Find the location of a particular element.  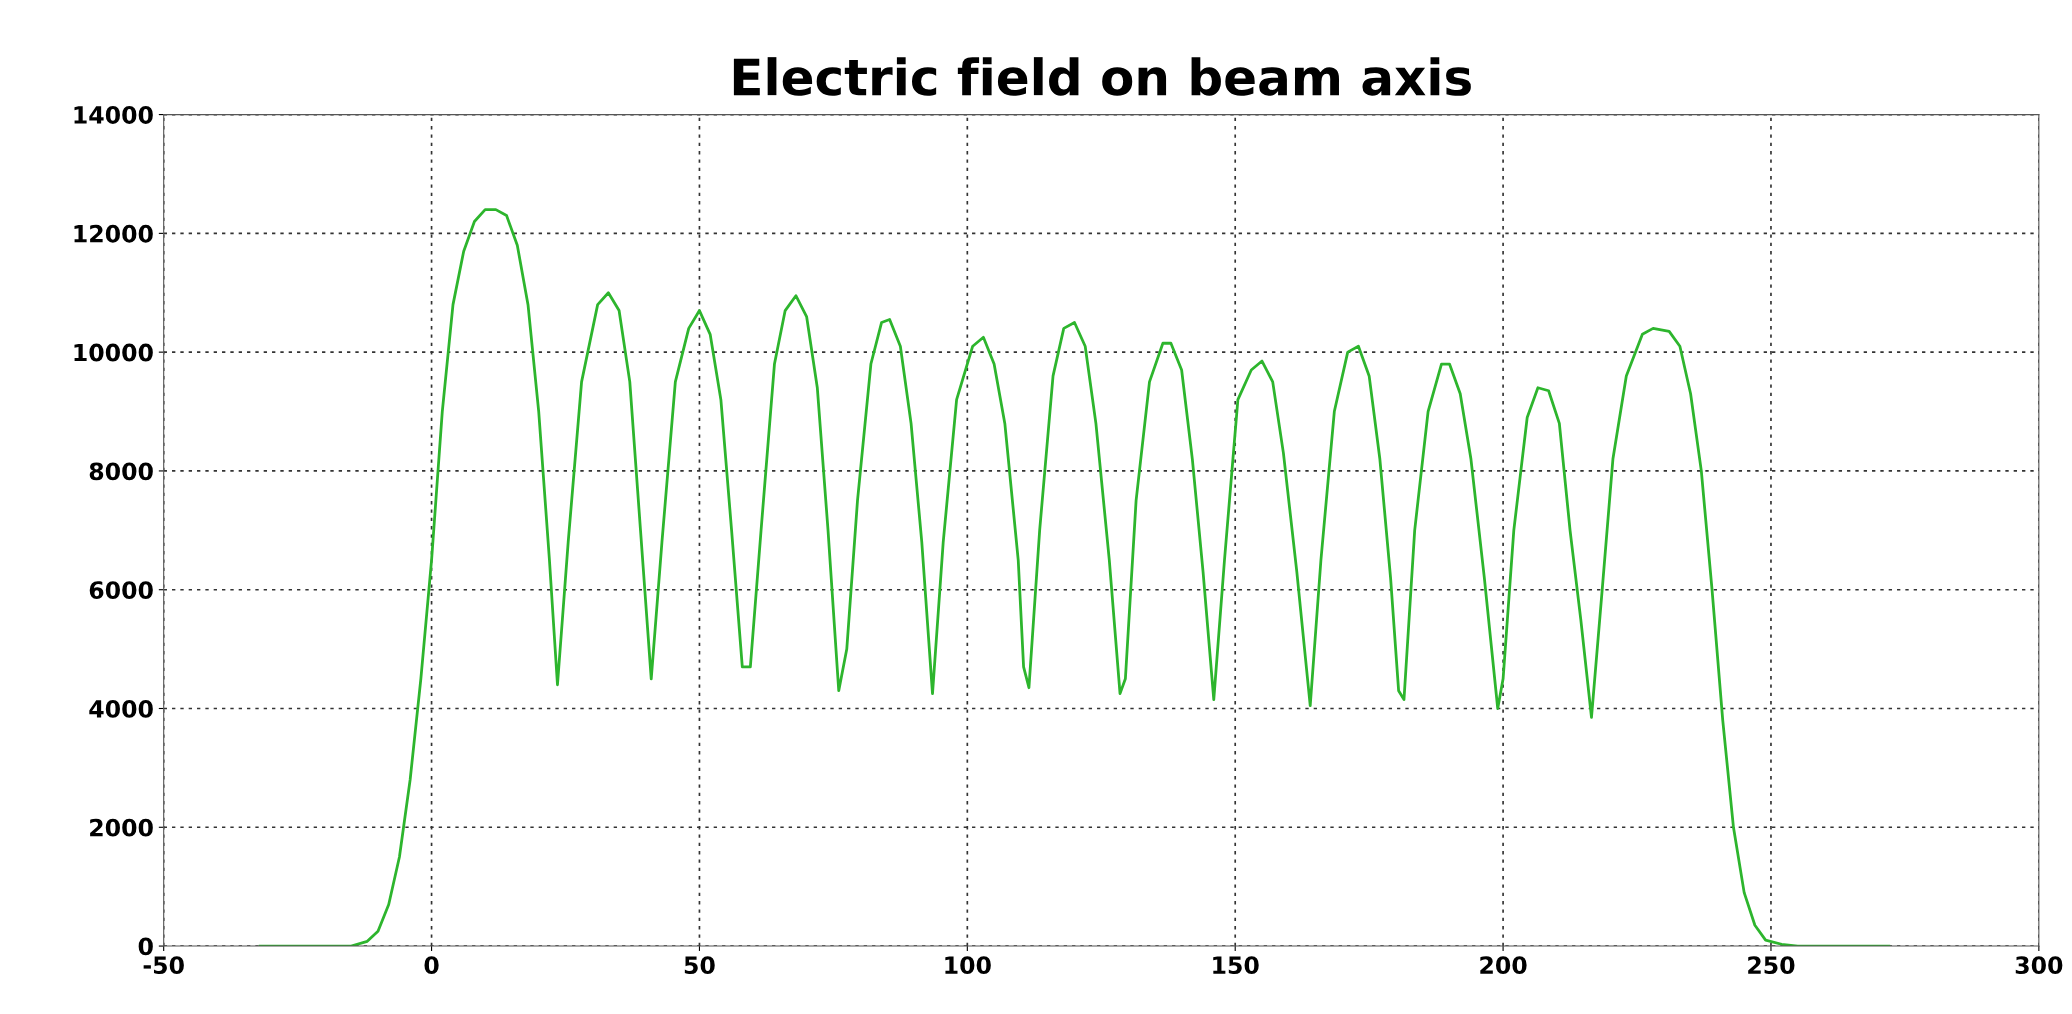

y-tick-label: 10000 is located at coordinates (113, 352).